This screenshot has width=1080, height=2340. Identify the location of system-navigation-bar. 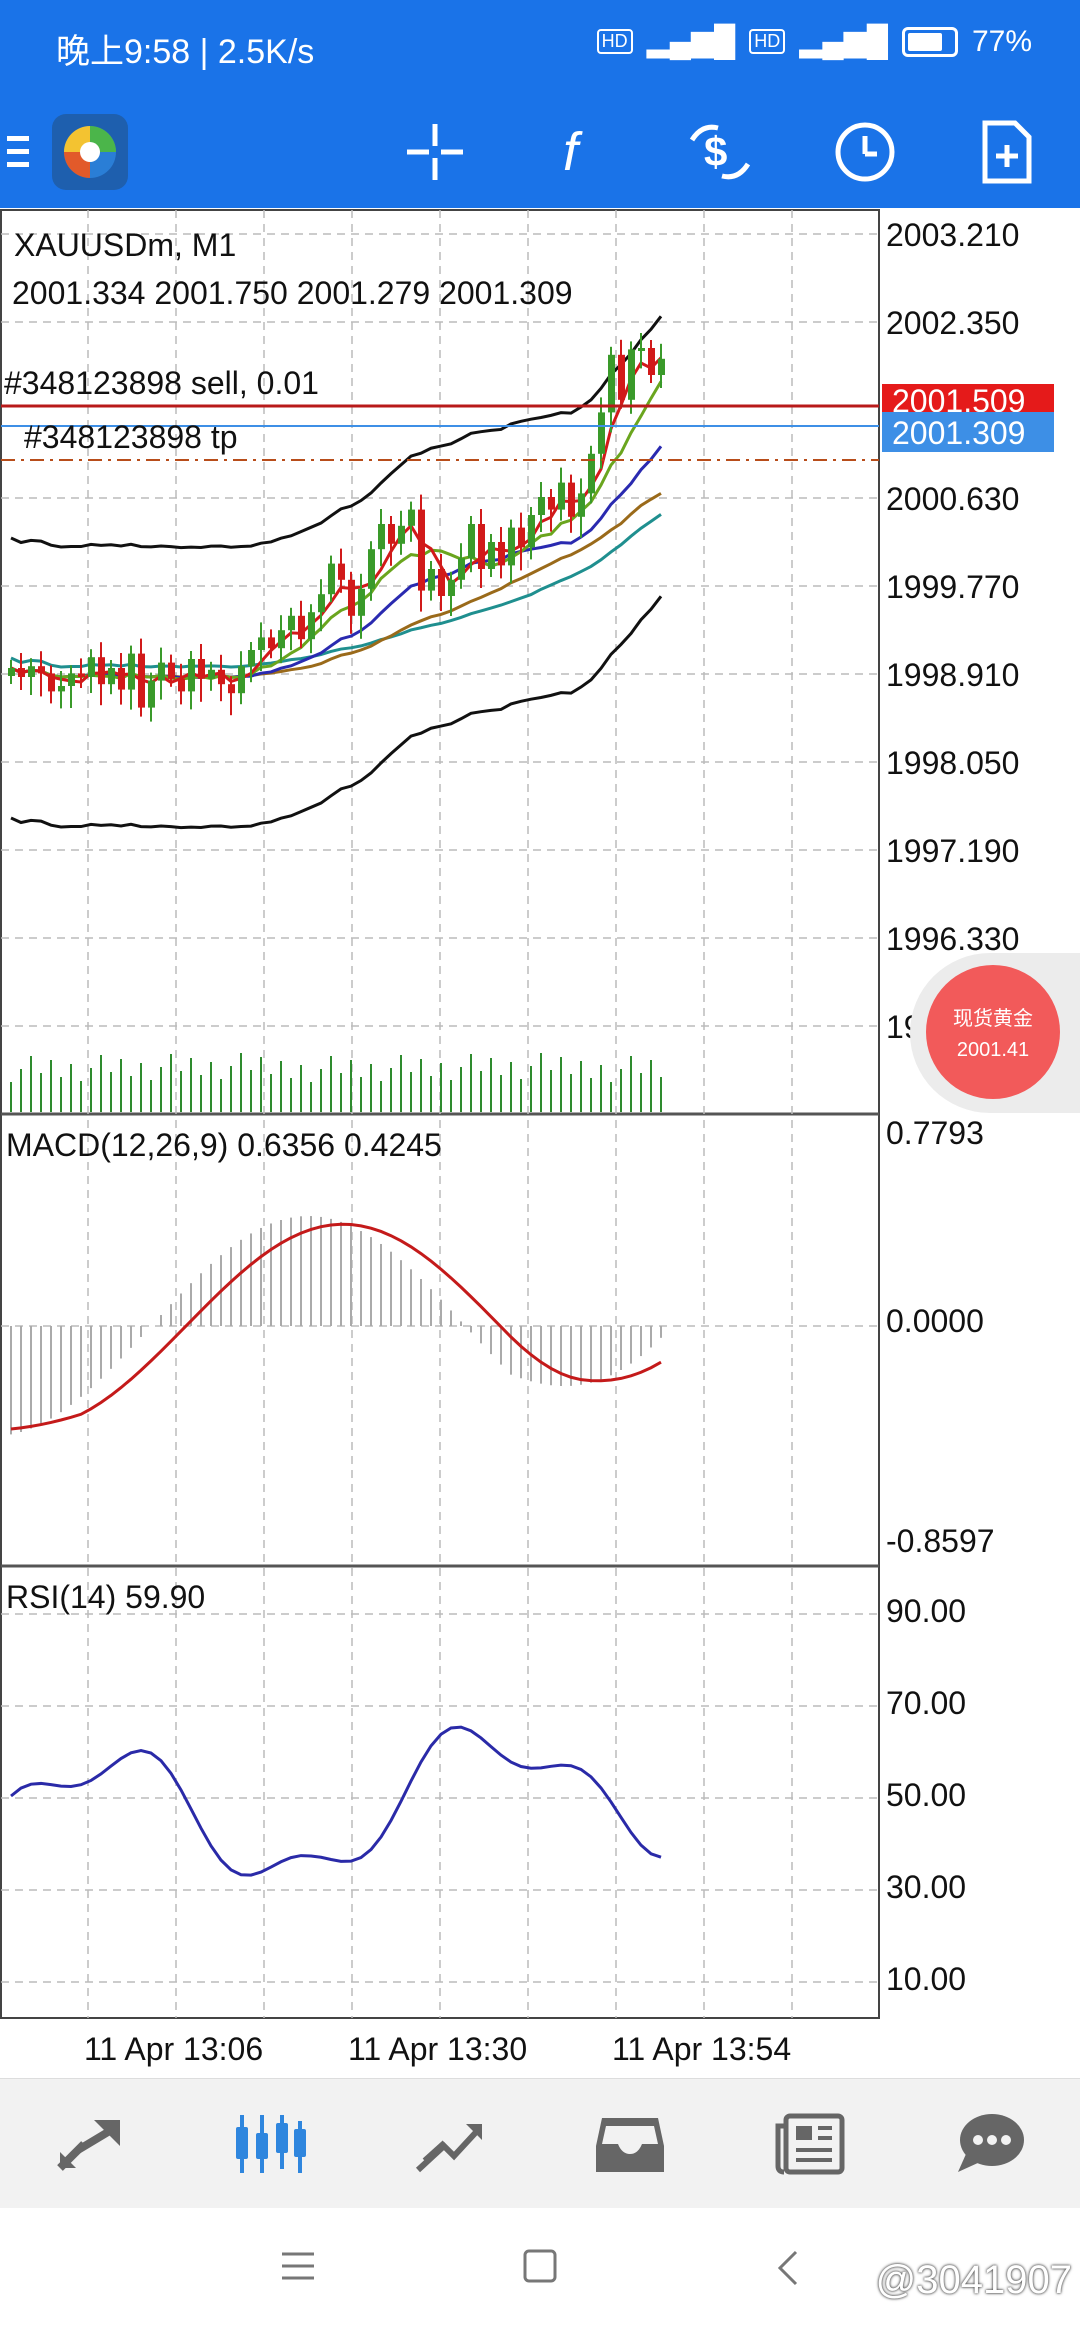
(540, 2274).